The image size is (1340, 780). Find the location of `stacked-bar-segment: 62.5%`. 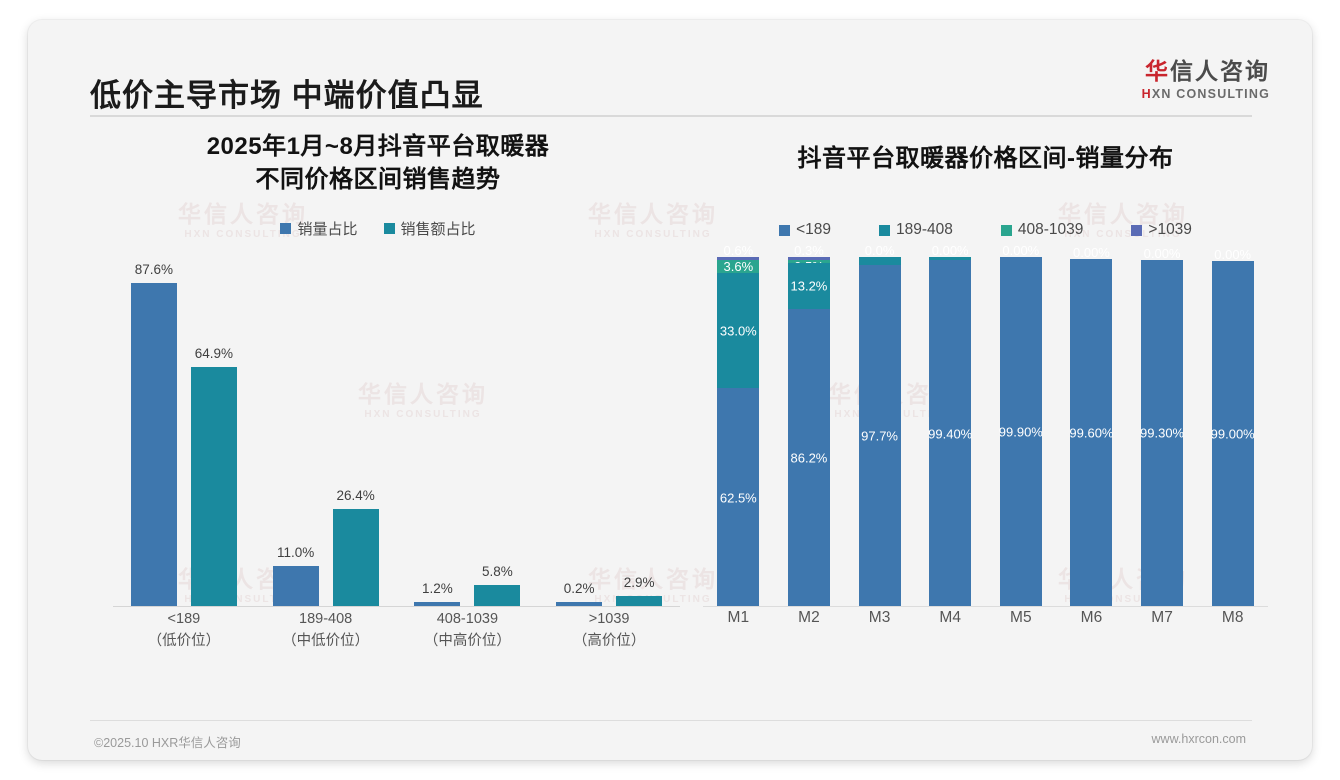

stacked-bar-segment: 62.5% is located at coordinates (738, 498).